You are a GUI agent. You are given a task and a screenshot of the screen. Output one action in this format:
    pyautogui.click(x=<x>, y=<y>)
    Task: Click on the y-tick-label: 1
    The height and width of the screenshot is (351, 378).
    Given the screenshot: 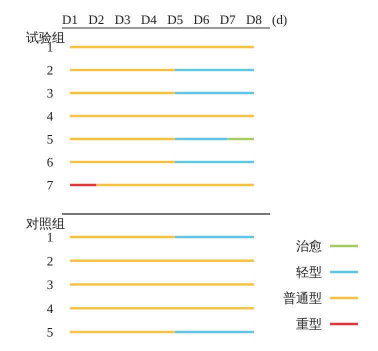 What is the action you would take?
    pyautogui.click(x=50, y=237)
    